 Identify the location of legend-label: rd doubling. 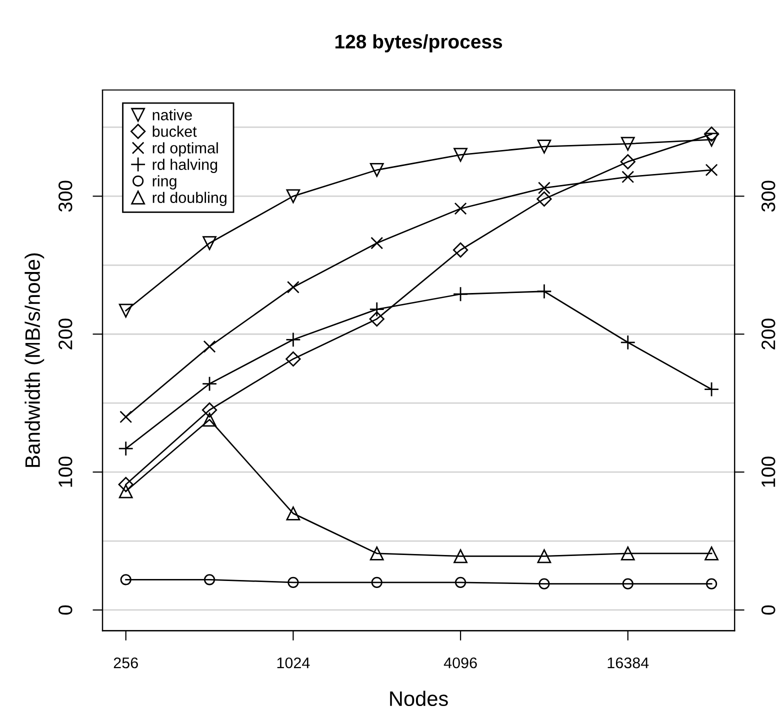
(189, 199).